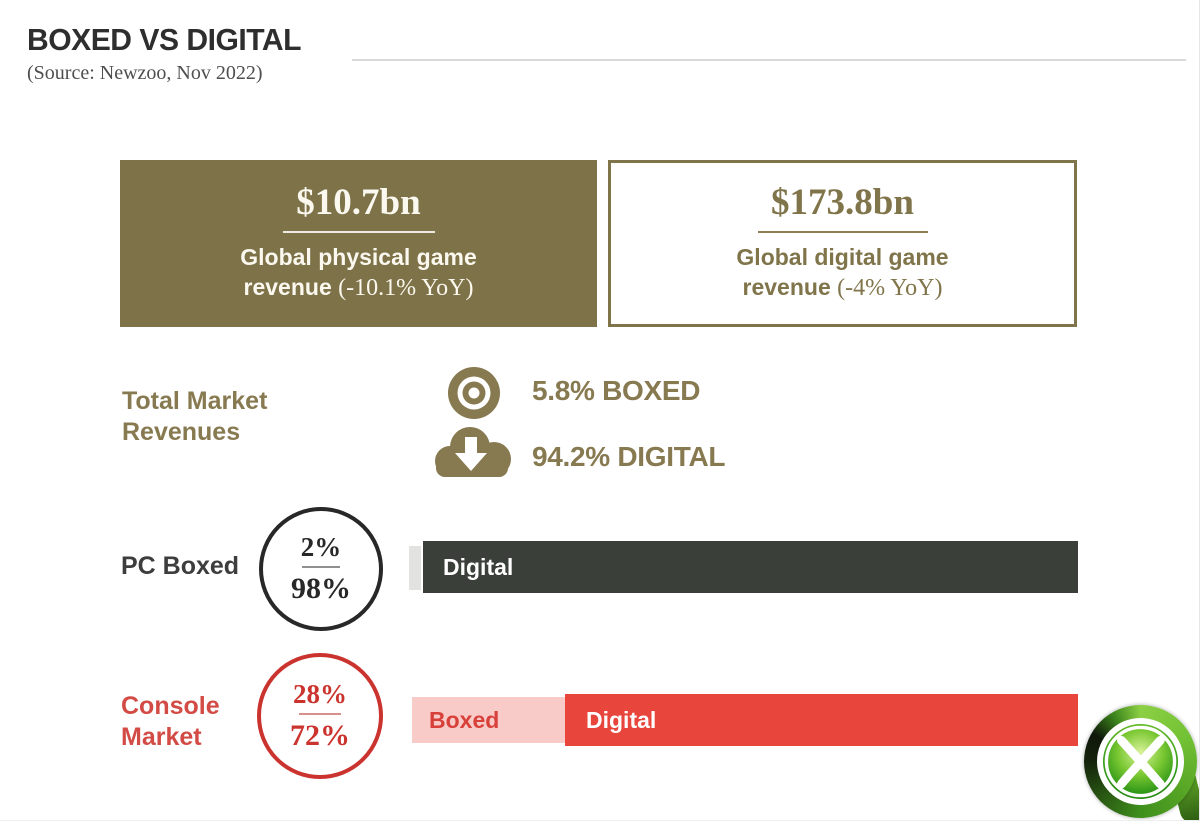 The image size is (1200, 821). Describe the element at coordinates (474, 395) in the screenshot. I see `disc-icon` at that location.